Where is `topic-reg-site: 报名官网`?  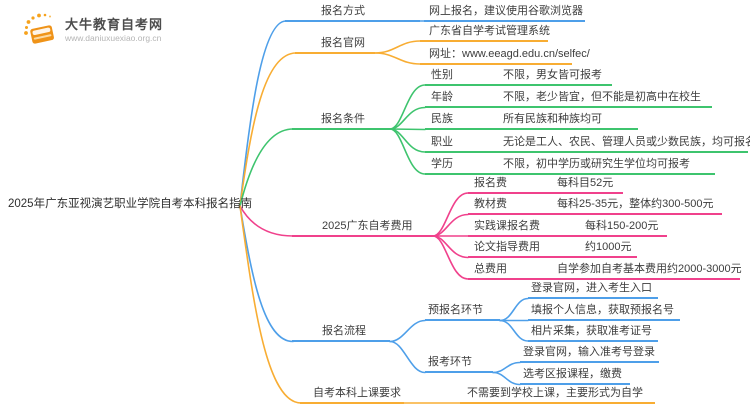
topic-reg-site: 报名官网 is located at coordinates (335, 45).